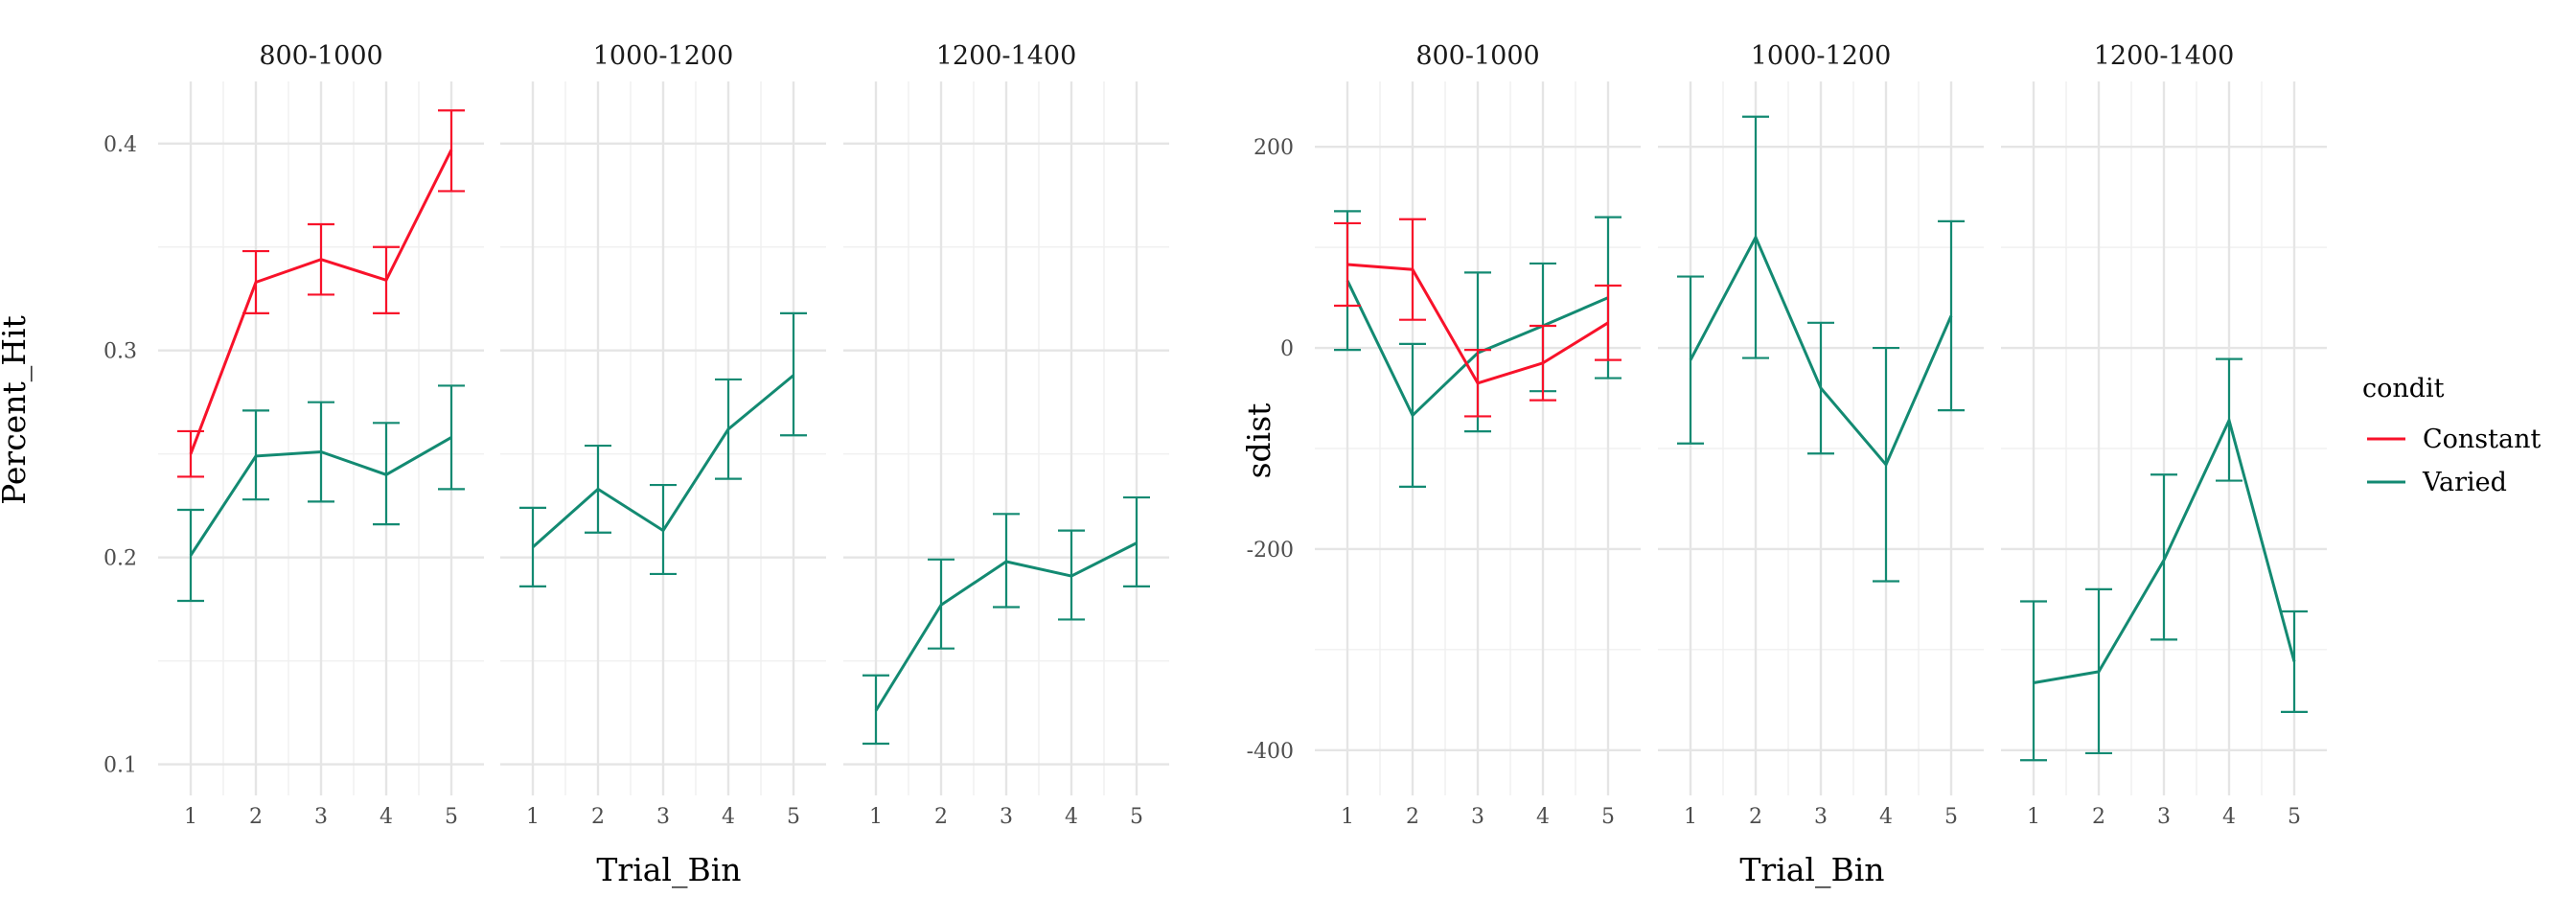 The width and height of the screenshot is (2576, 920). I want to click on right-y-axis-title: sdist, so click(1258, 441).